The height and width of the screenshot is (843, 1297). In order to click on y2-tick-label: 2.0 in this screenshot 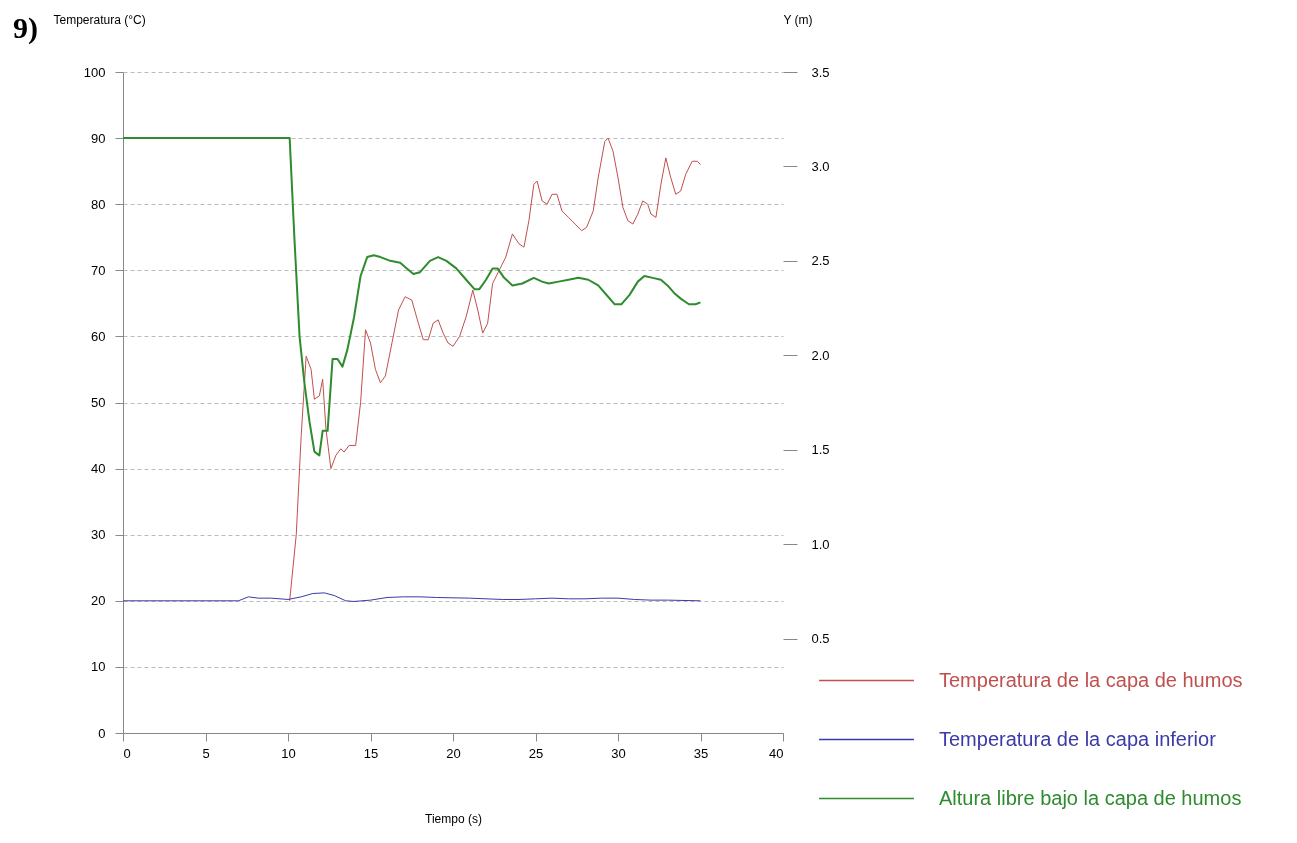, I will do `click(820, 355)`.